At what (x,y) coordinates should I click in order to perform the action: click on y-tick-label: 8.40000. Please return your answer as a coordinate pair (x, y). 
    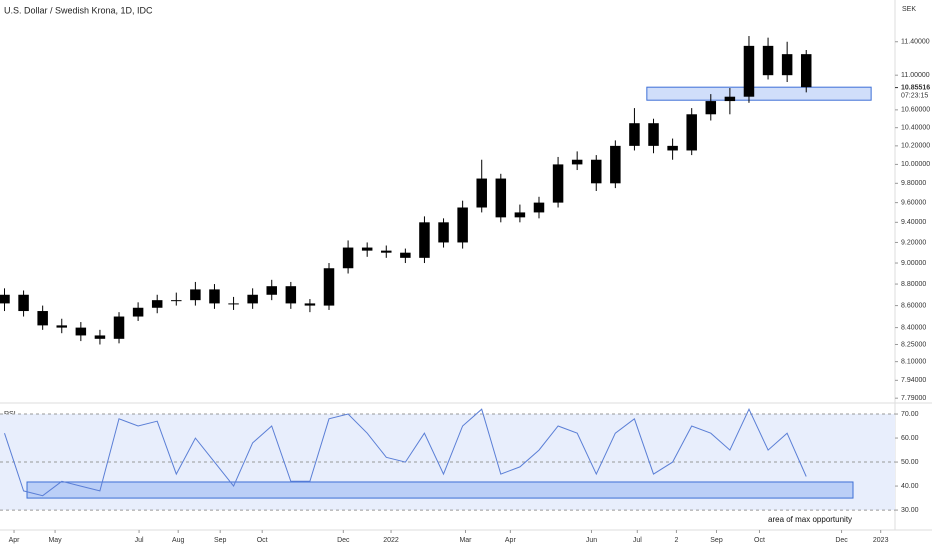
    Looking at the image, I should click on (913, 327).